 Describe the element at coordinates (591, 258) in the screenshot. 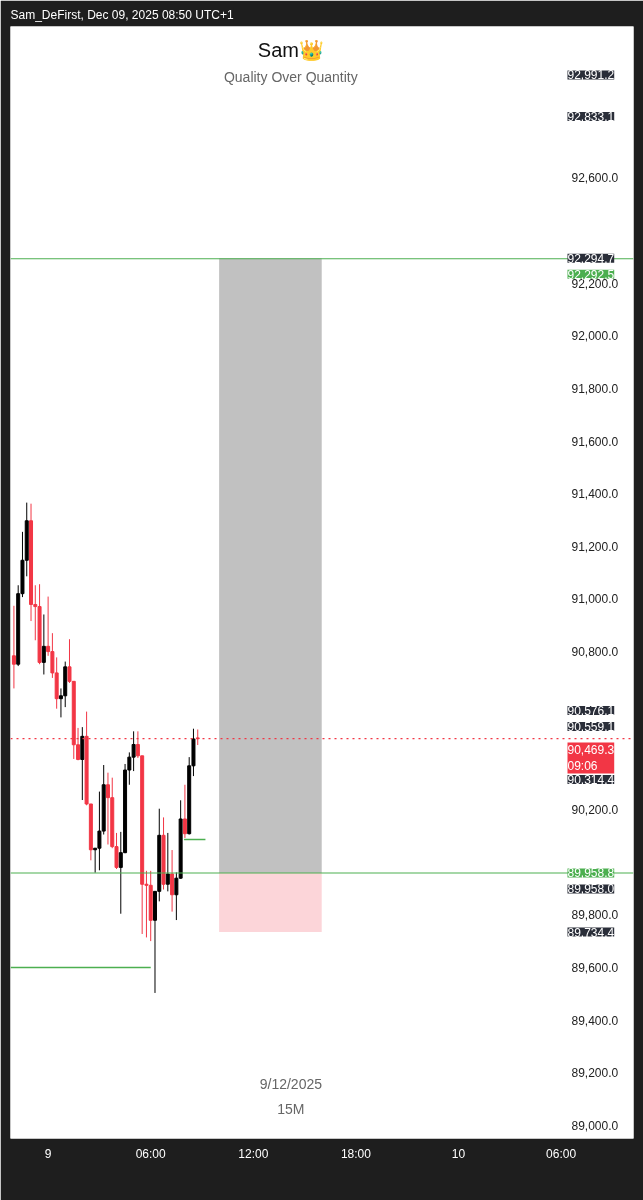

I see `annotation: 92,294.7` at that location.